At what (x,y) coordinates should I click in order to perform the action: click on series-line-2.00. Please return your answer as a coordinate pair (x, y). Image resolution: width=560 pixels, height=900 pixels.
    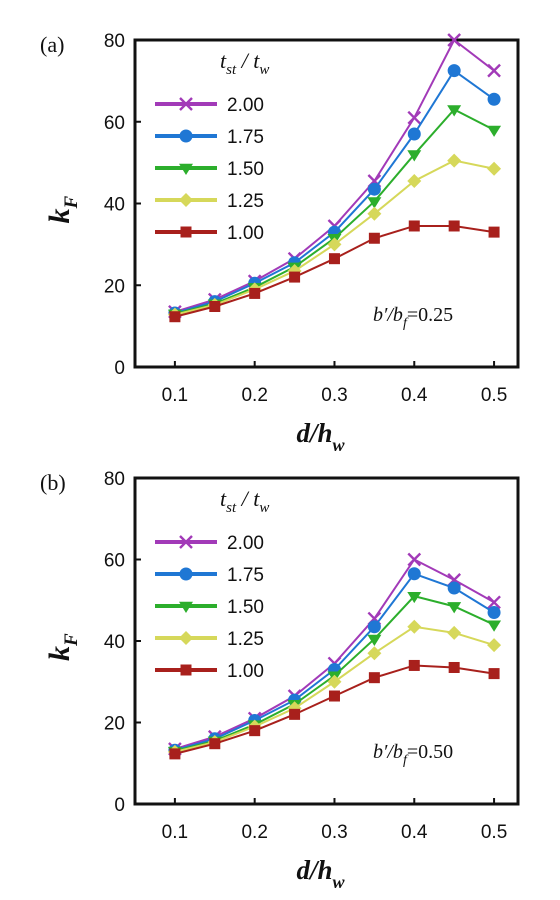
    Looking at the image, I should click on (334, 654).